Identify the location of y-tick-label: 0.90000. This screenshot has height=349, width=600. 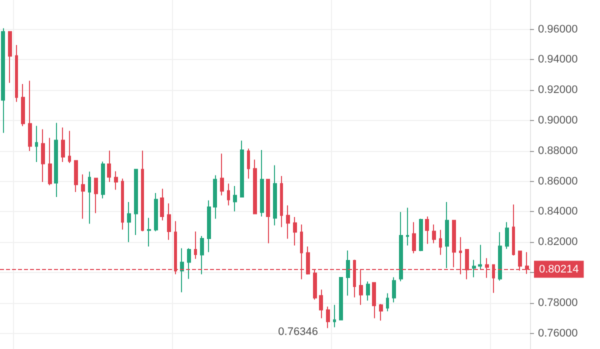
(558, 120).